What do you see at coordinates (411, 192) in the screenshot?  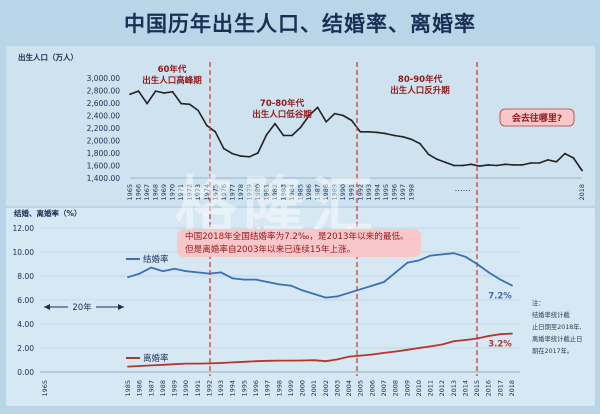 I see `births-xtick-label: 1998` at bounding box center [411, 192].